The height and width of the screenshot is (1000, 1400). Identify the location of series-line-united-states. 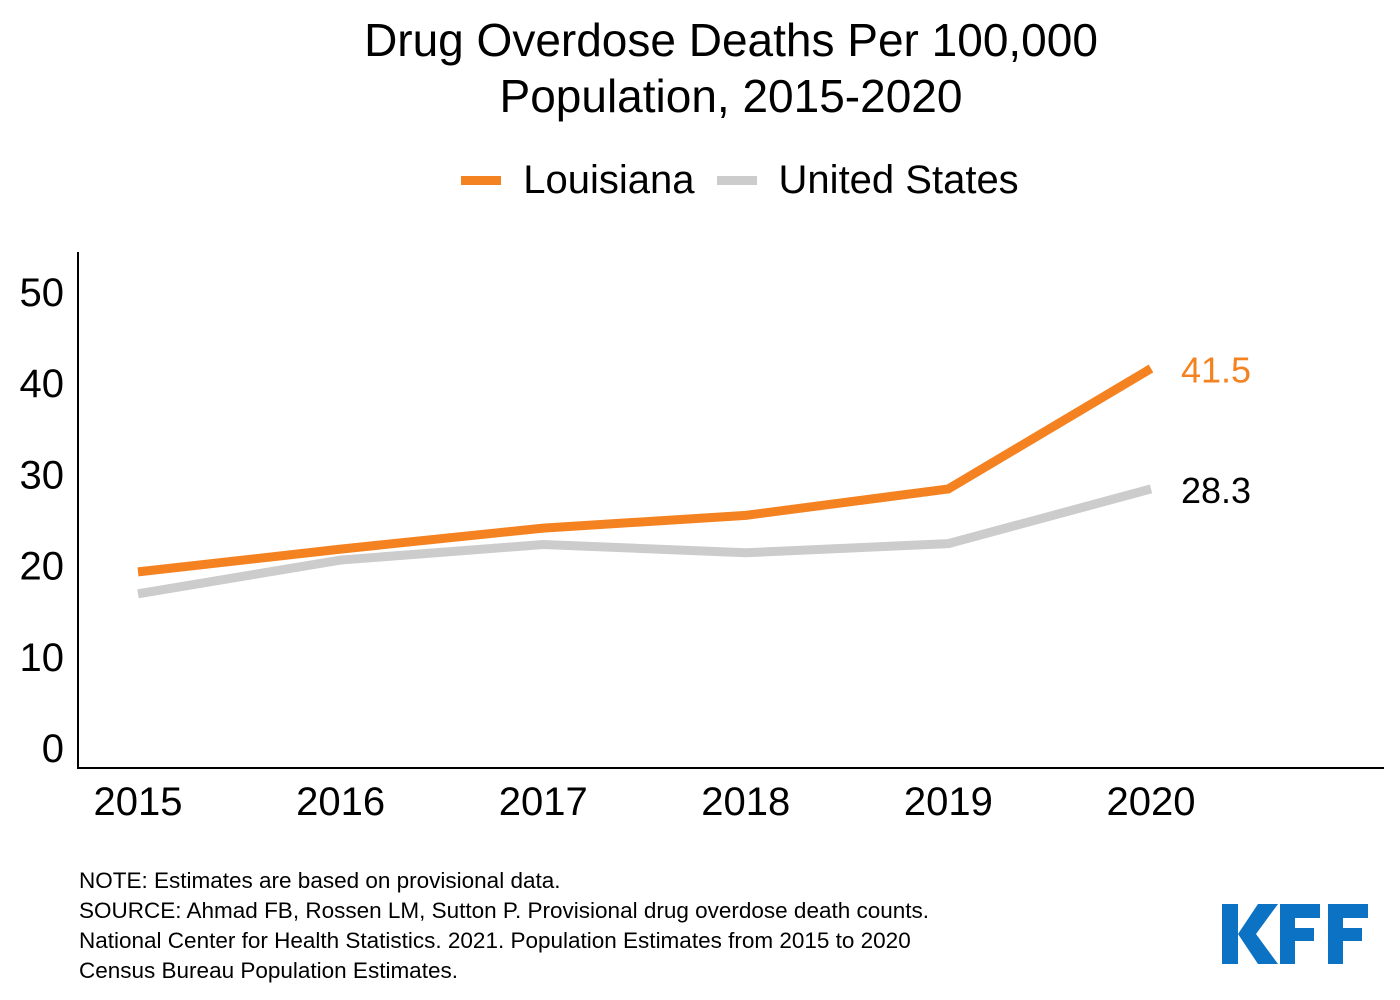
(645, 541).